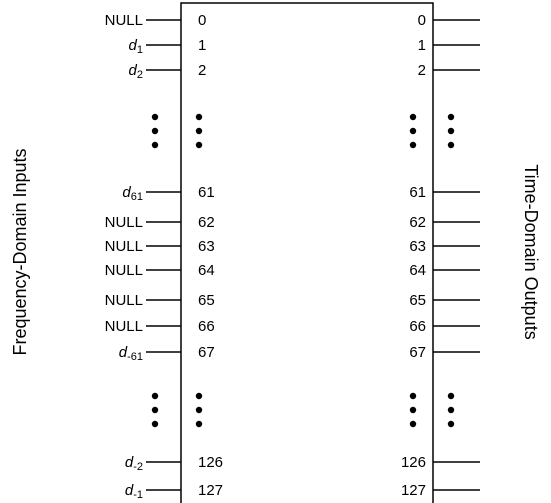  I want to click on input-index: 67, so click(206, 352).